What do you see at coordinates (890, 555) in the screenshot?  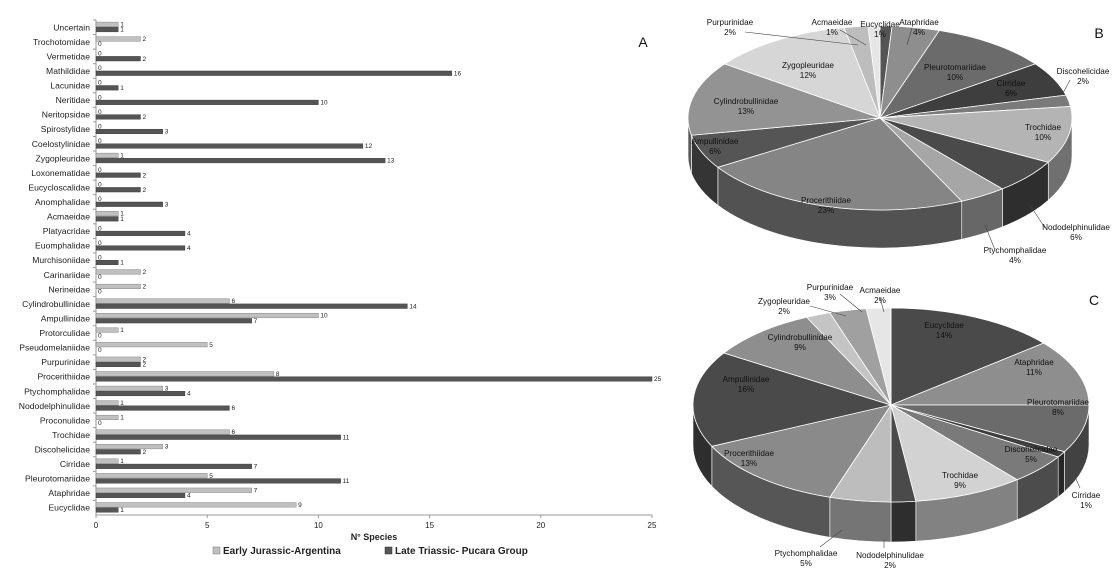 I see `slice-label: Nododelphinulidae` at bounding box center [890, 555].